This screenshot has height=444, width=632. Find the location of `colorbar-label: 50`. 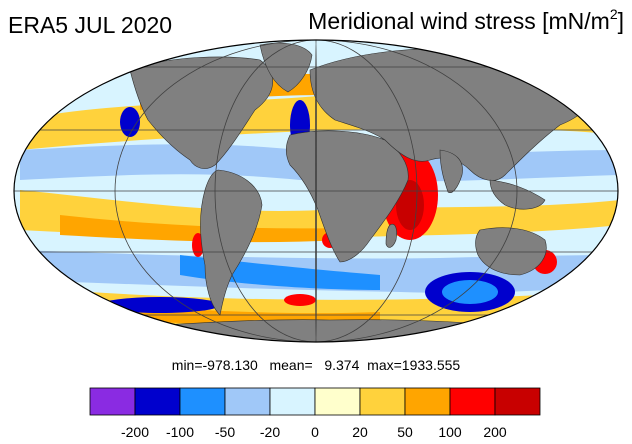

colorbar-label: 50 is located at coordinates (405, 432).